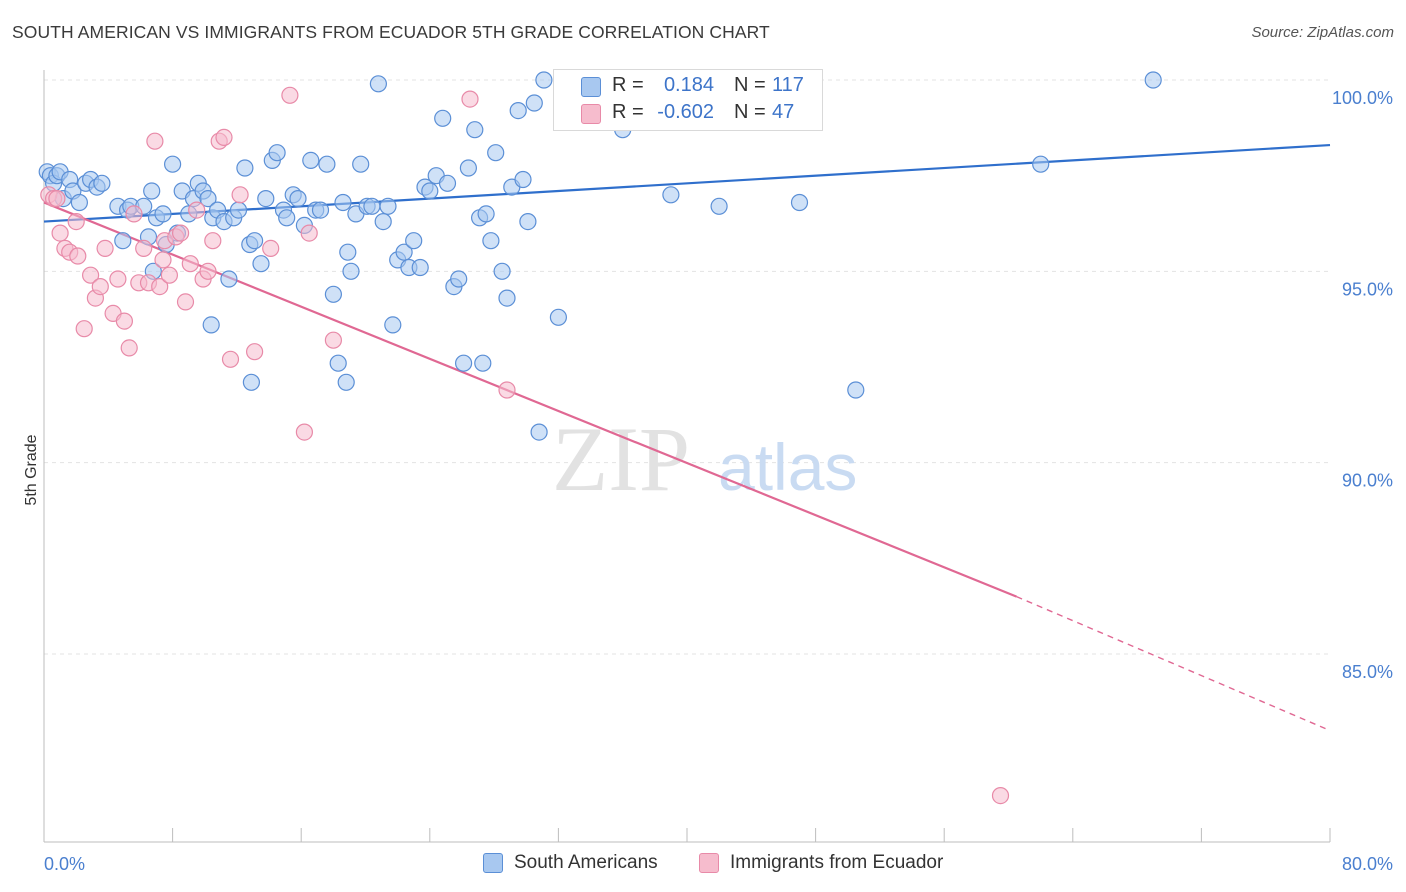 The image size is (1406, 892). I want to click on watermark: ZIP atlas, so click(704, 459).